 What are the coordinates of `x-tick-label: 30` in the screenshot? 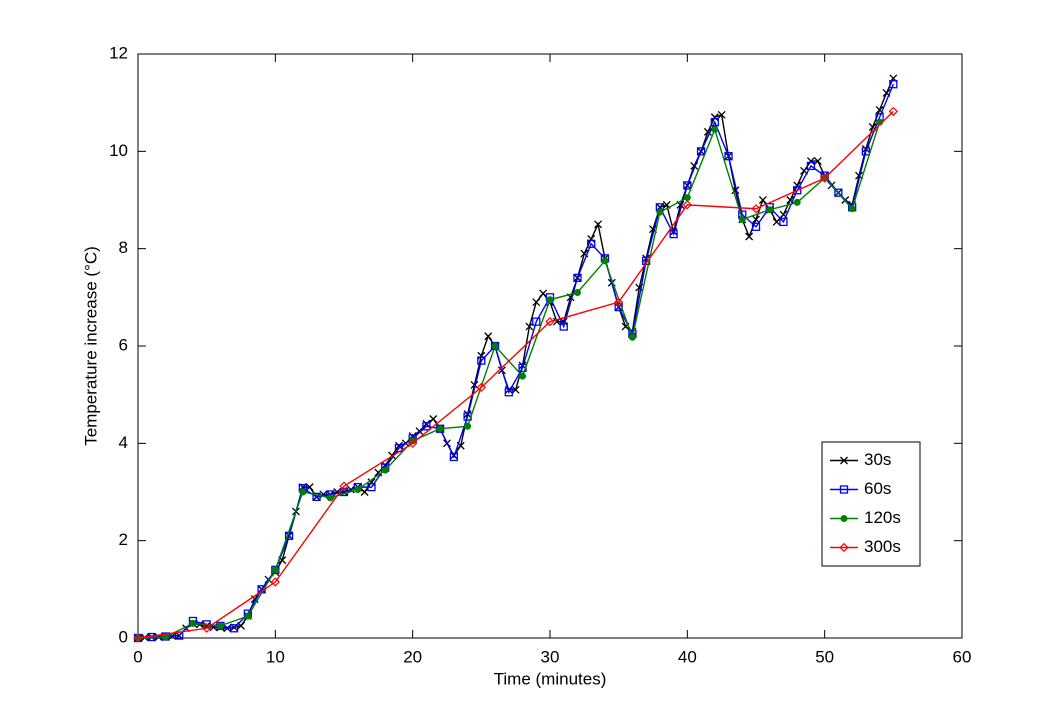 It's located at (550, 656).